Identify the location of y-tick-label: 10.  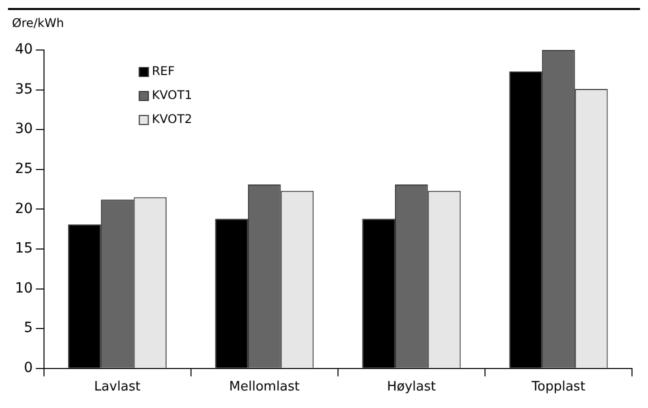
(23, 288).